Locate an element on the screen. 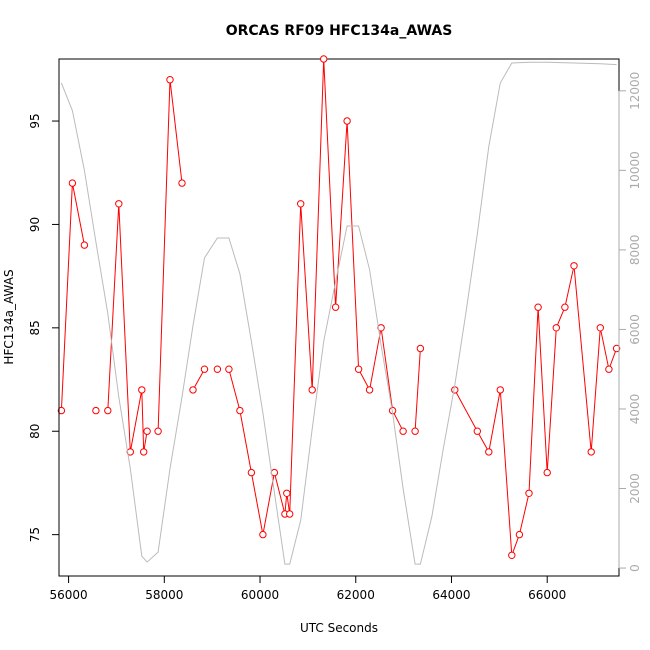 The image size is (650, 650). chart-title: ORCAS RF09 HFC134a_AWAS is located at coordinates (339, 31).